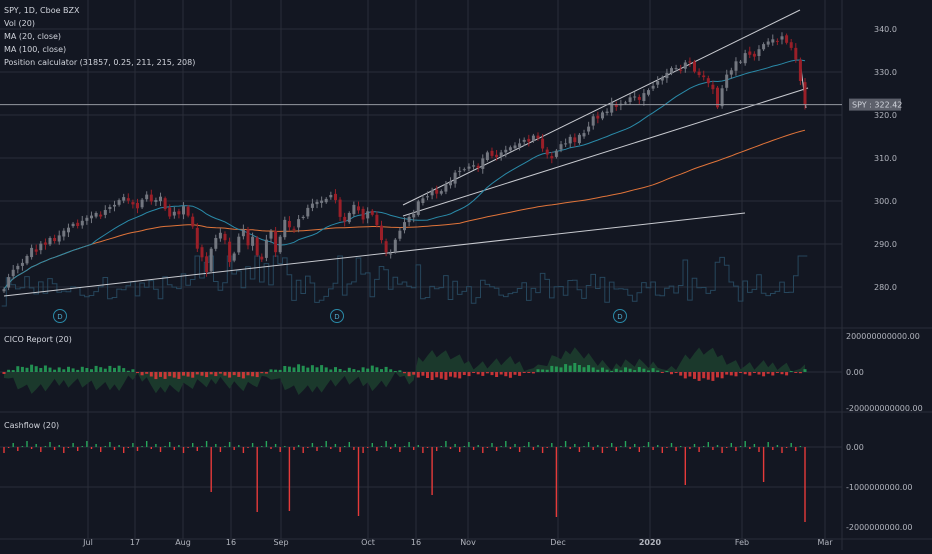 This screenshot has width=932, height=554. Describe the element at coordinates (468, 542) in the screenshot. I see `time-axis-label: Nov` at that location.